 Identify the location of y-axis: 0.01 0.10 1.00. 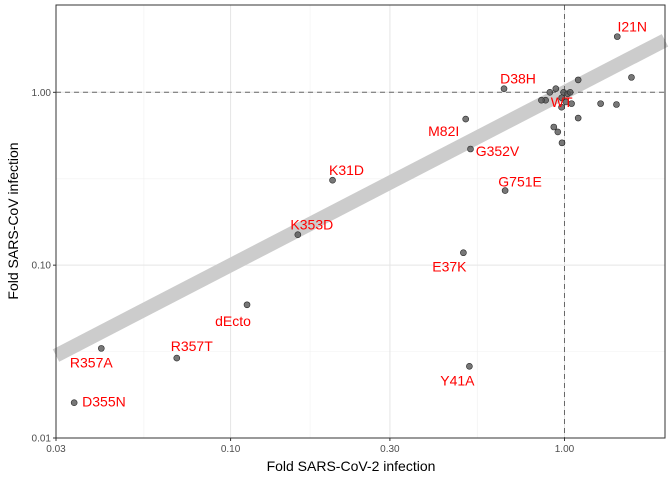
(44, 266).